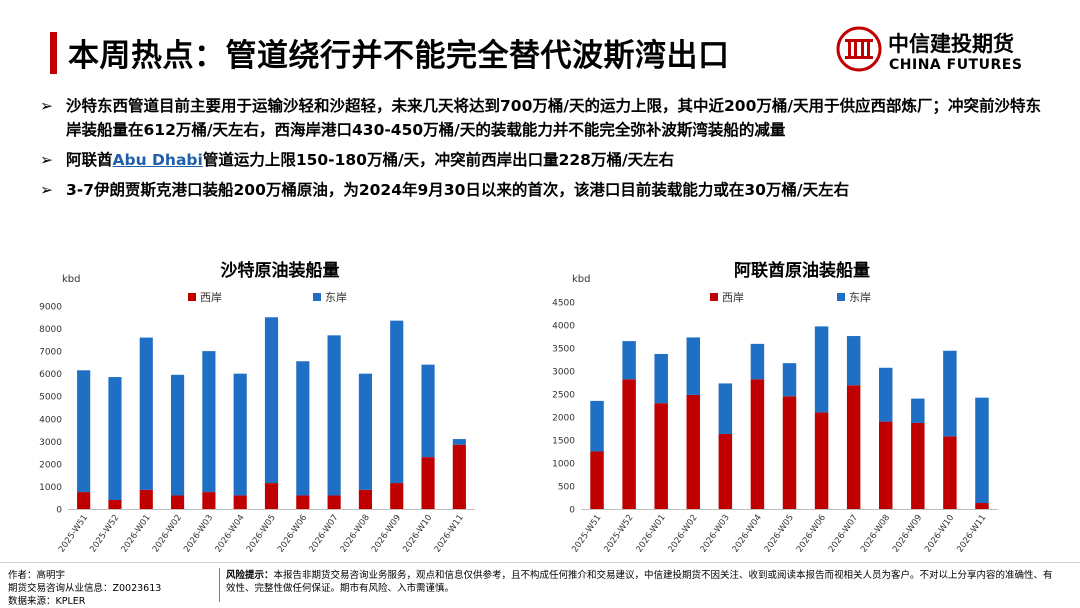 The height and width of the screenshot is (608, 1080). I want to click on x-tick-label: 2026-W10, so click(939, 533).